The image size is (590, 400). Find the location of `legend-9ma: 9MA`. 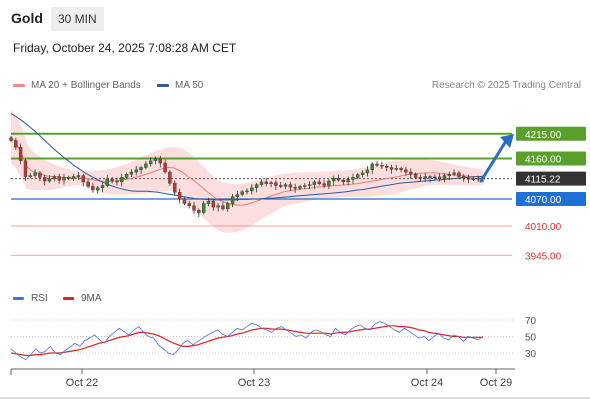

legend-9ma: 9MA is located at coordinates (82, 298).